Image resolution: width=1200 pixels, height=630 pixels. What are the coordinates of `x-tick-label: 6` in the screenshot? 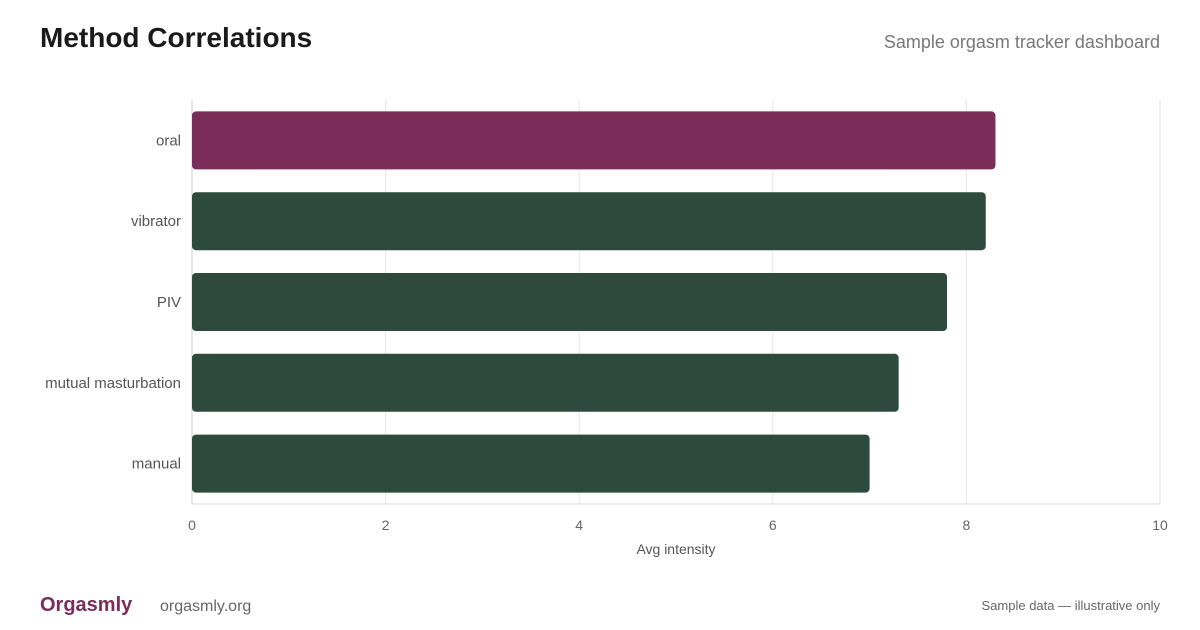 It's located at (773, 525).